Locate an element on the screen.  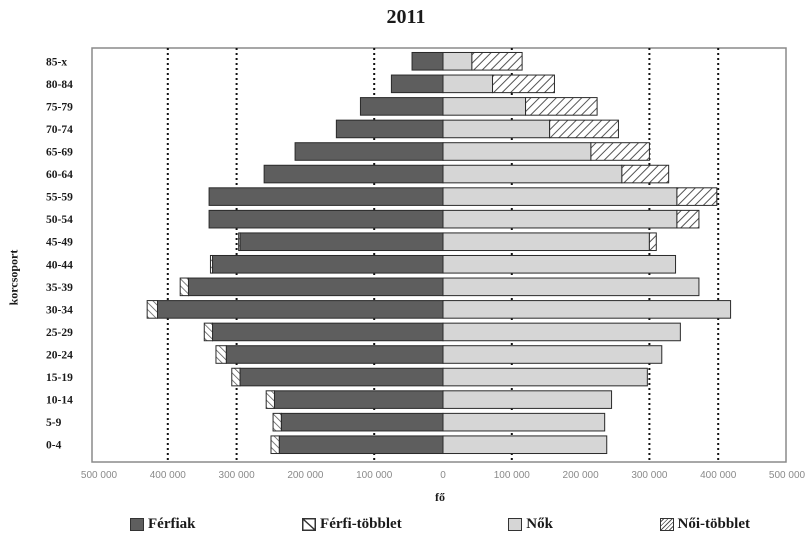
y-tick-label: 0-4 is located at coordinates (54, 446).